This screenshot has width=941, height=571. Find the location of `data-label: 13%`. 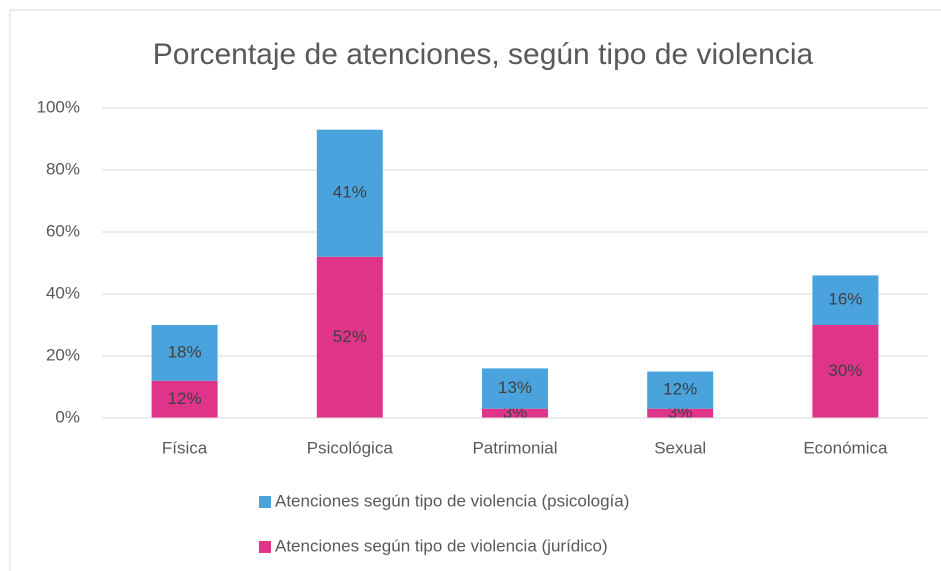

data-label: 13% is located at coordinates (515, 387).